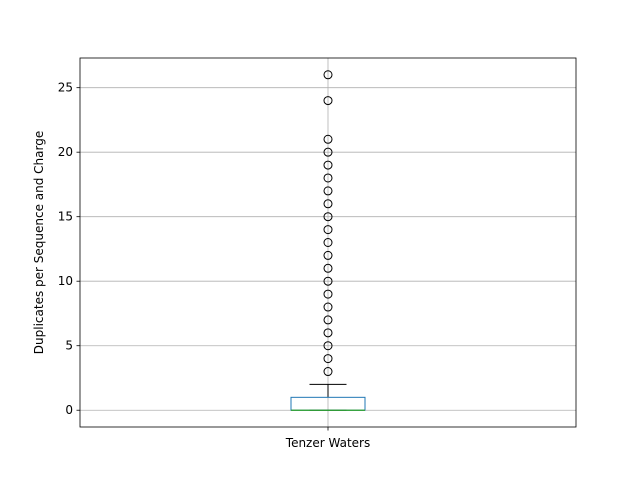 This screenshot has width=640, height=480. I want to click on plot-layer, so click(328, 240).